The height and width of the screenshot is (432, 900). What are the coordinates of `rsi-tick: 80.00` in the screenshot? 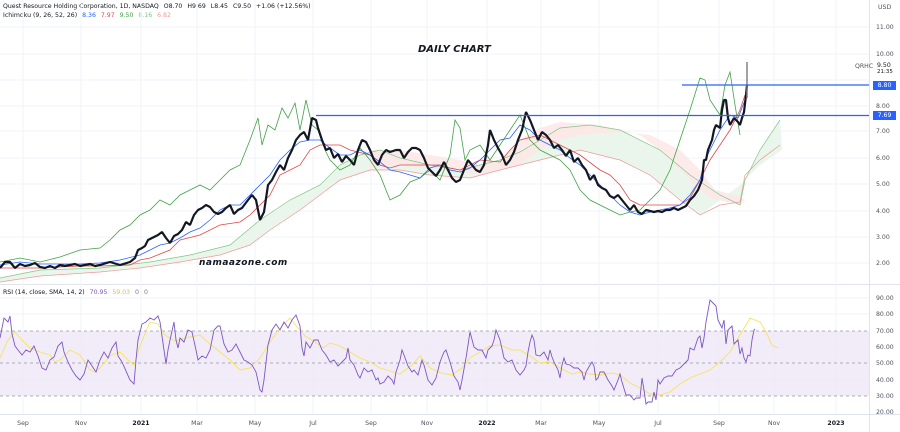 It's located at (885, 314).